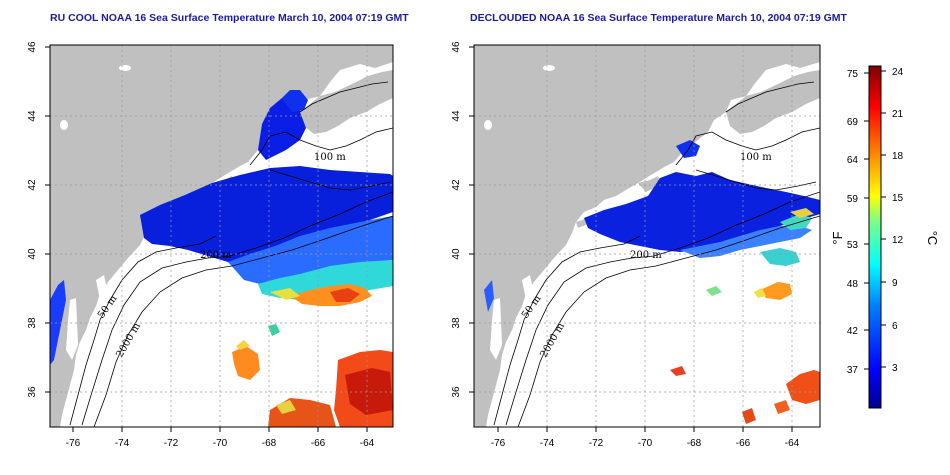 The image size is (950, 475). What do you see at coordinates (243, 321) in the screenshot?
I see `panel1-contour-2000m` at bounding box center [243, 321].